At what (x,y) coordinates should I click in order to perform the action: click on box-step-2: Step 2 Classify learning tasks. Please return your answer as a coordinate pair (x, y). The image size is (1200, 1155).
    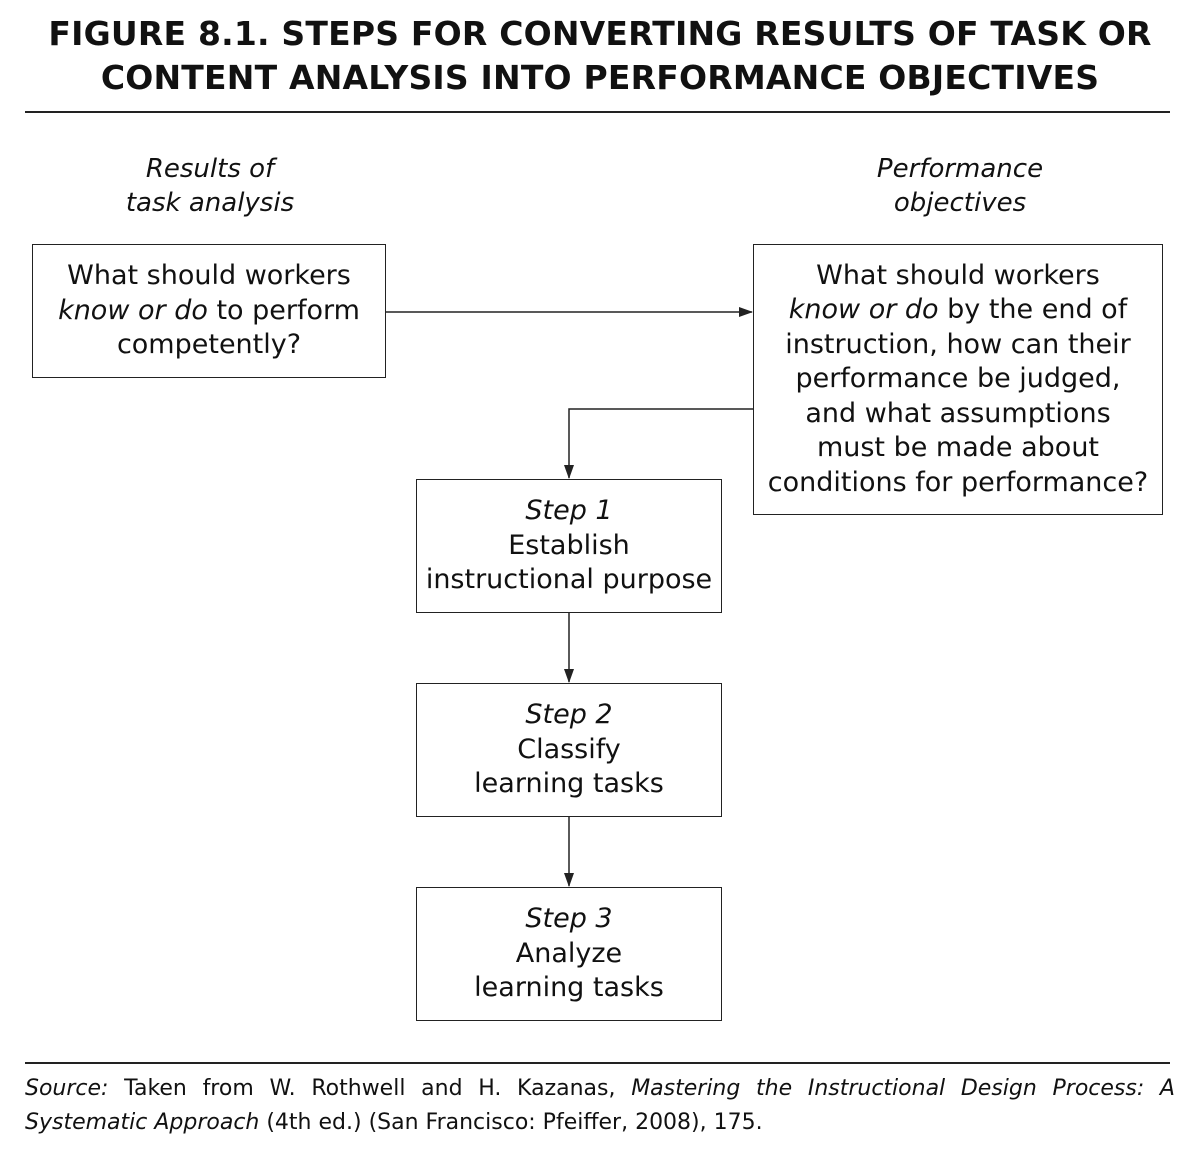
    Looking at the image, I should click on (569, 750).